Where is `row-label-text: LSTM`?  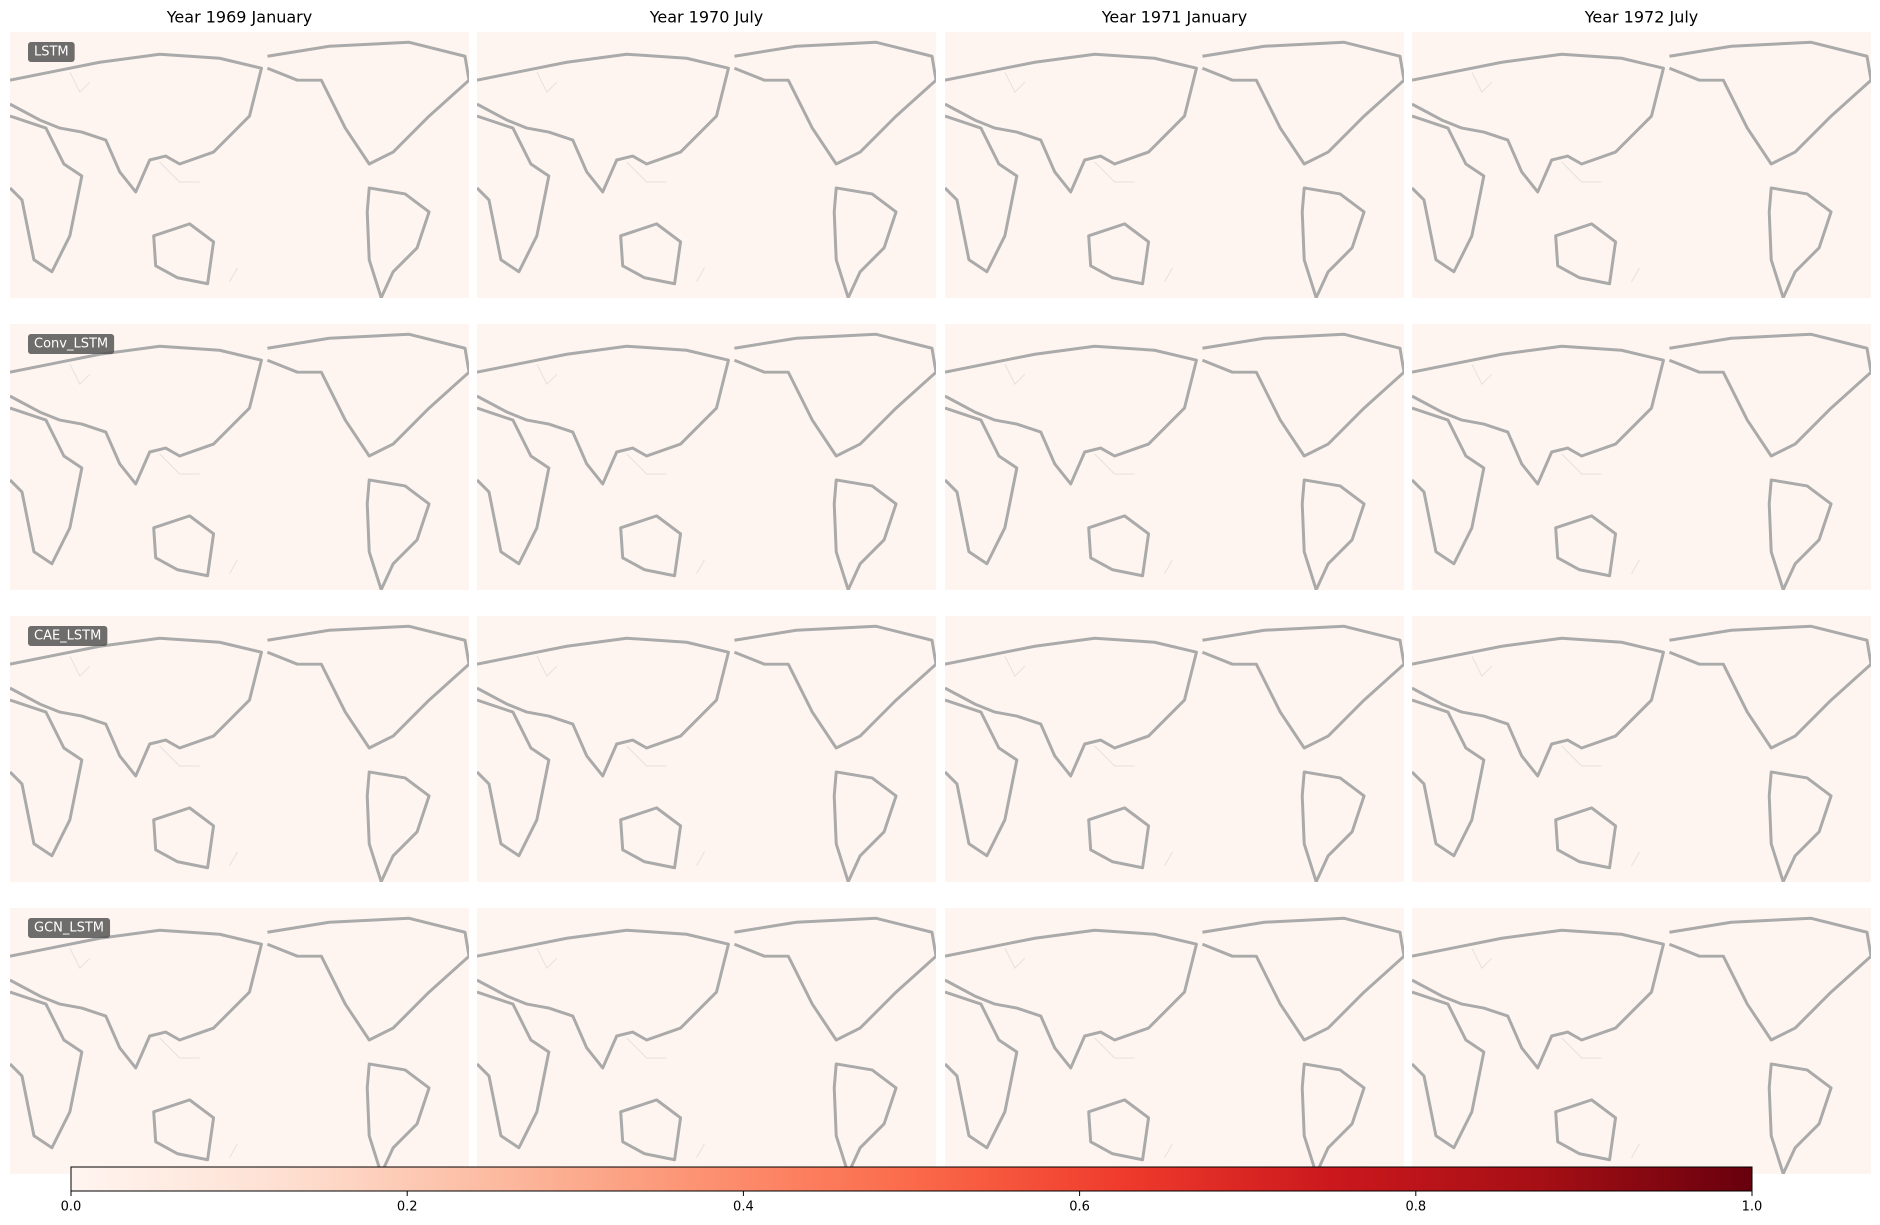
row-label-text: LSTM is located at coordinates (51, 52).